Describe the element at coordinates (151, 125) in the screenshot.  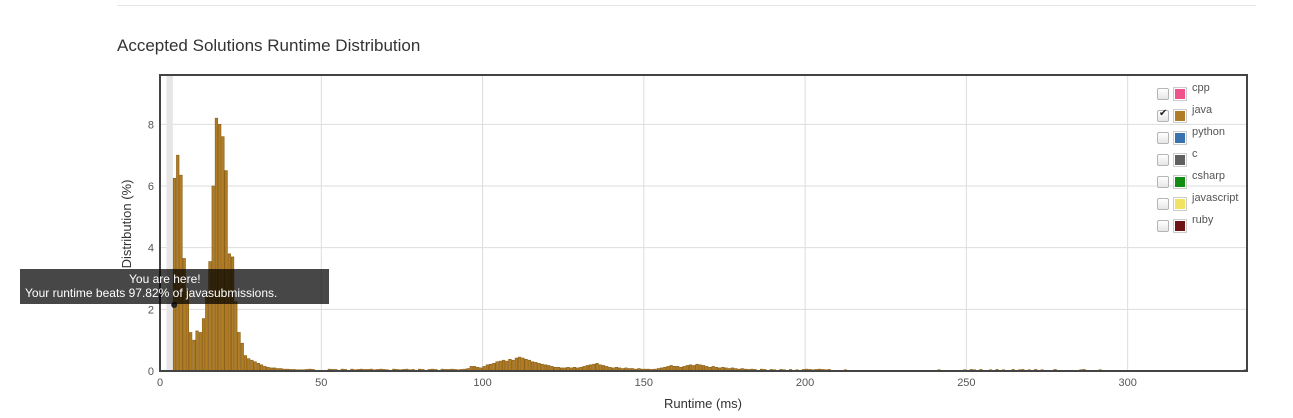
I see `y-tick-label: 8` at that location.